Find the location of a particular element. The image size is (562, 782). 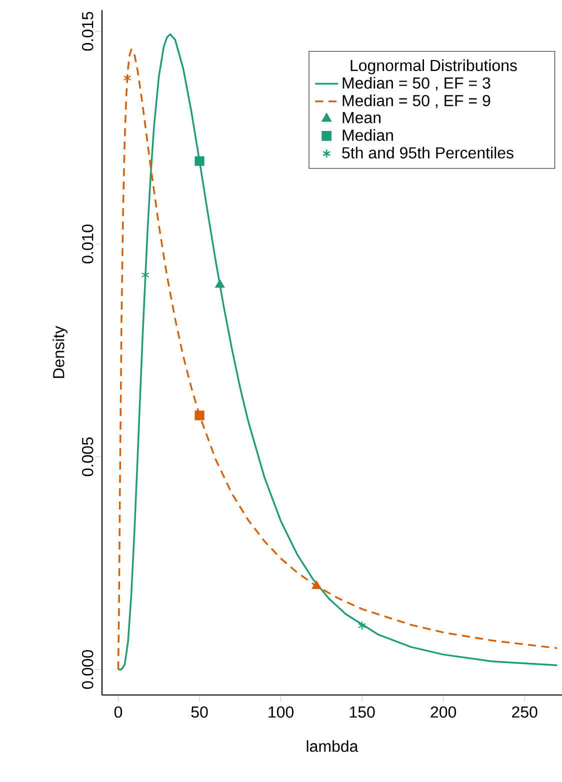

y-tick-label: 0.005 is located at coordinates (88, 456).